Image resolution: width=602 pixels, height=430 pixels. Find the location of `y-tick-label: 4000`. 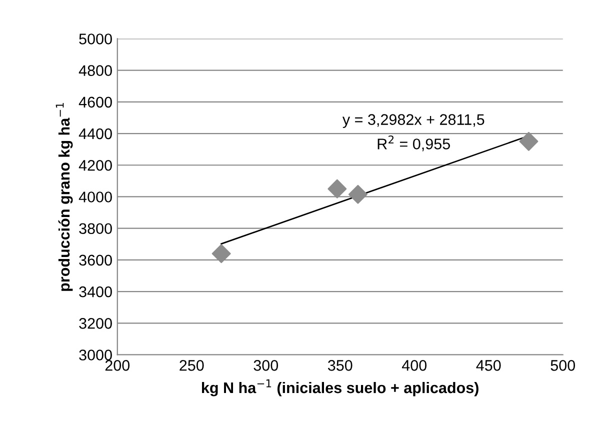

y-tick-label: 4000 is located at coordinates (95, 197).